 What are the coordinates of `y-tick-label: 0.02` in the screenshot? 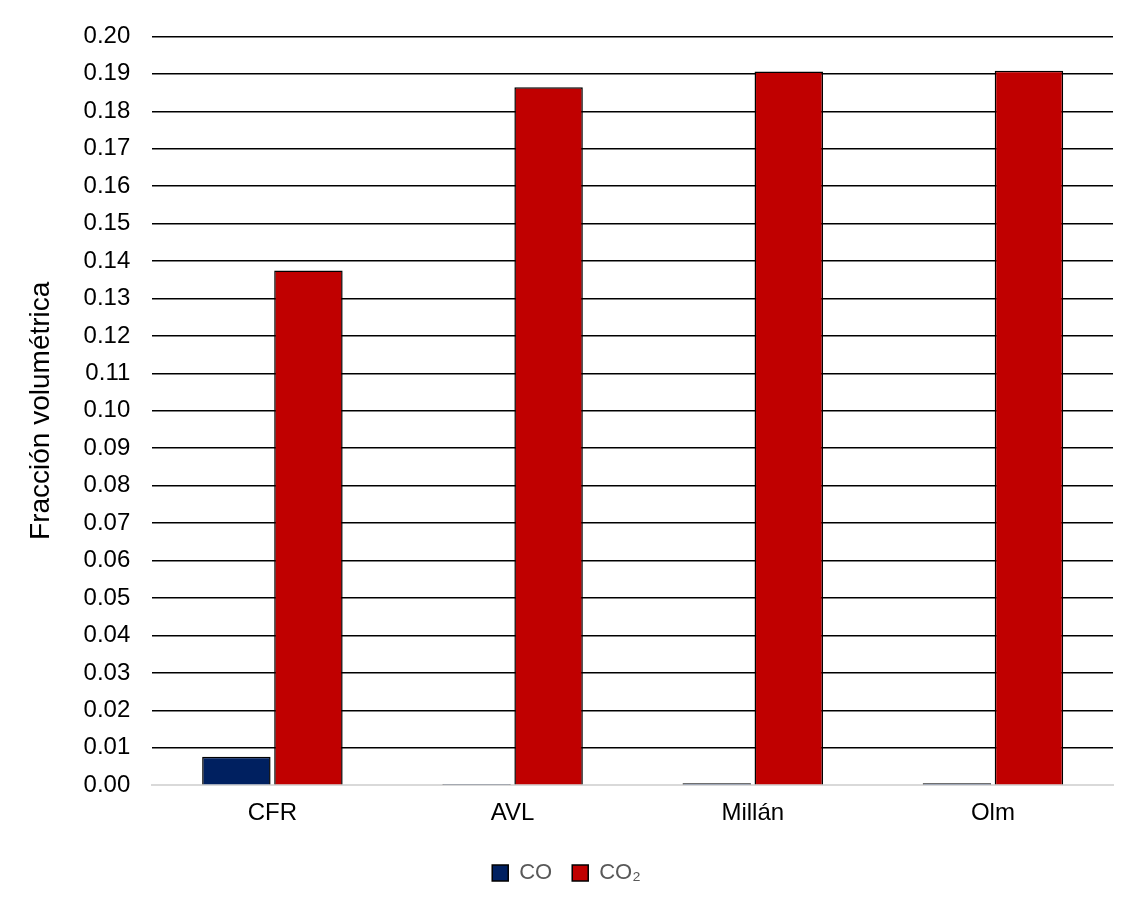 It's located at (107, 708).